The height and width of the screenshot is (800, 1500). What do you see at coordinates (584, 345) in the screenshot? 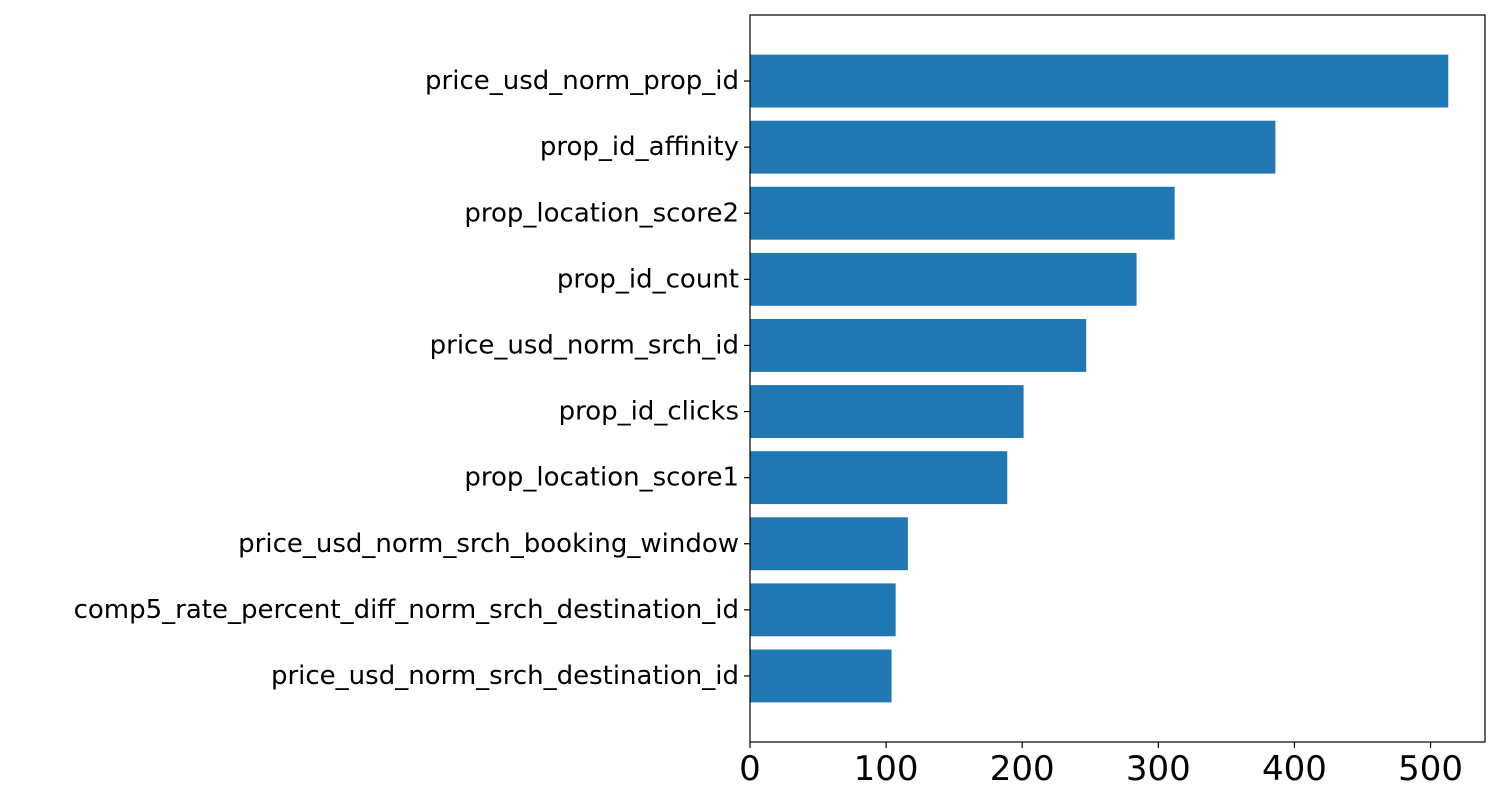
I see `category-label: price_usd_norm_srch_id` at bounding box center [584, 345].